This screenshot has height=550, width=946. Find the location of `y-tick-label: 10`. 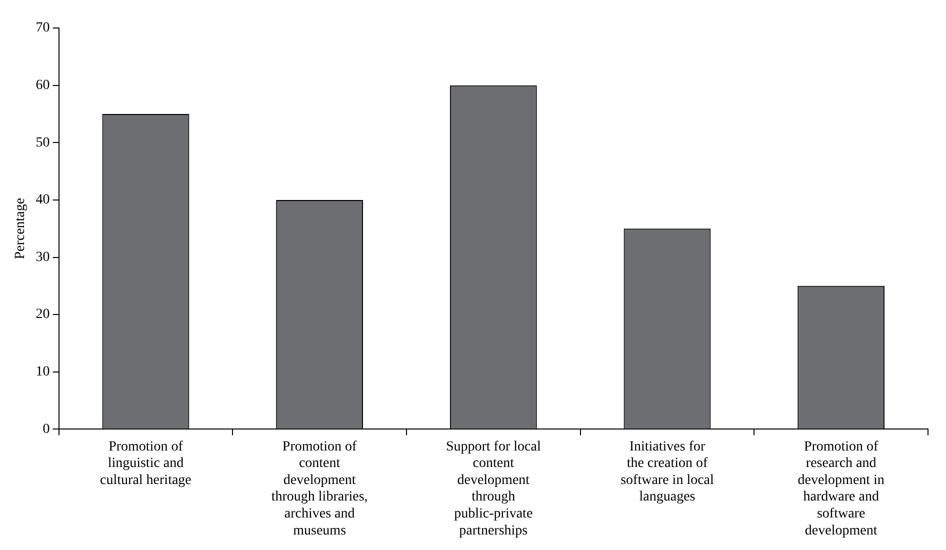

y-tick-label: 10 is located at coordinates (43, 372).